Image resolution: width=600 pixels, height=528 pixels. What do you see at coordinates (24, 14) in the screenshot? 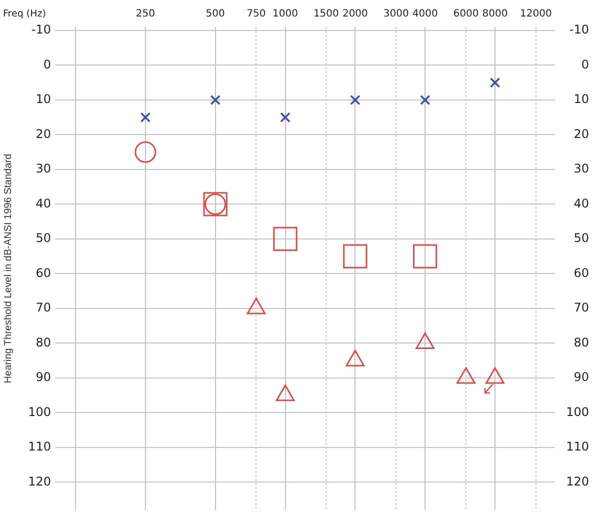
I see `x-axis-title: Freq (Hz)` at bounding box center [24, 14].